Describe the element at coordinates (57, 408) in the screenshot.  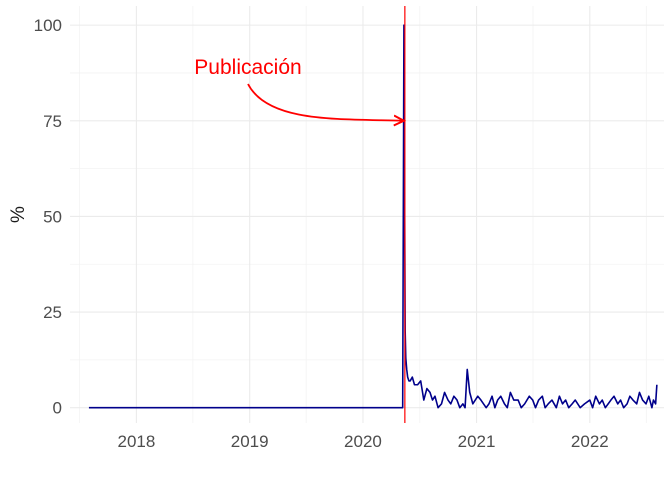
I see `y-tick-label: 0` at that location.